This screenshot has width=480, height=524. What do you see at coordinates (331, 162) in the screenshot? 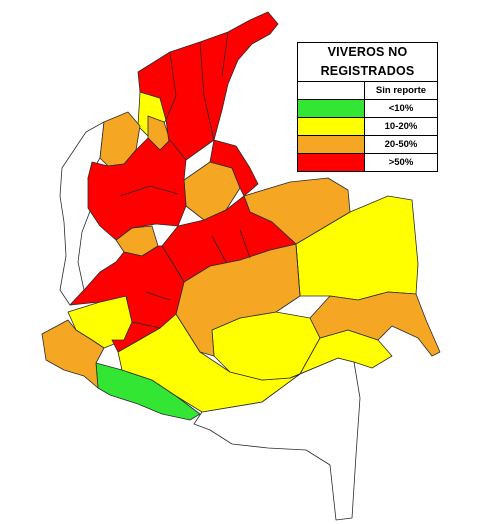
I see `legend-swatch-red` at bounding box center [331, 162].